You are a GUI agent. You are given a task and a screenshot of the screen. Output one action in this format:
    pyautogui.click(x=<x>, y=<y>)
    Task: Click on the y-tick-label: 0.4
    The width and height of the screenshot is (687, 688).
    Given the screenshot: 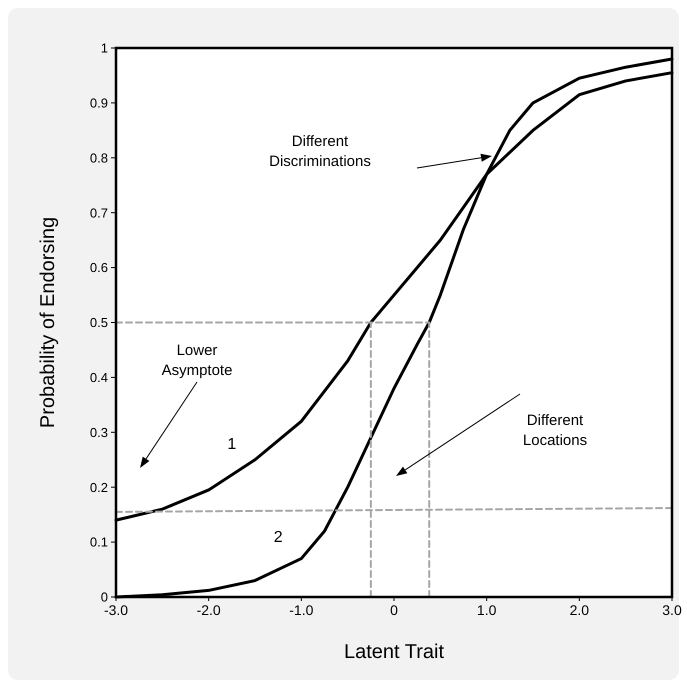 What is the action you would take?
    pyautogui.click(x=99, y=377)
    